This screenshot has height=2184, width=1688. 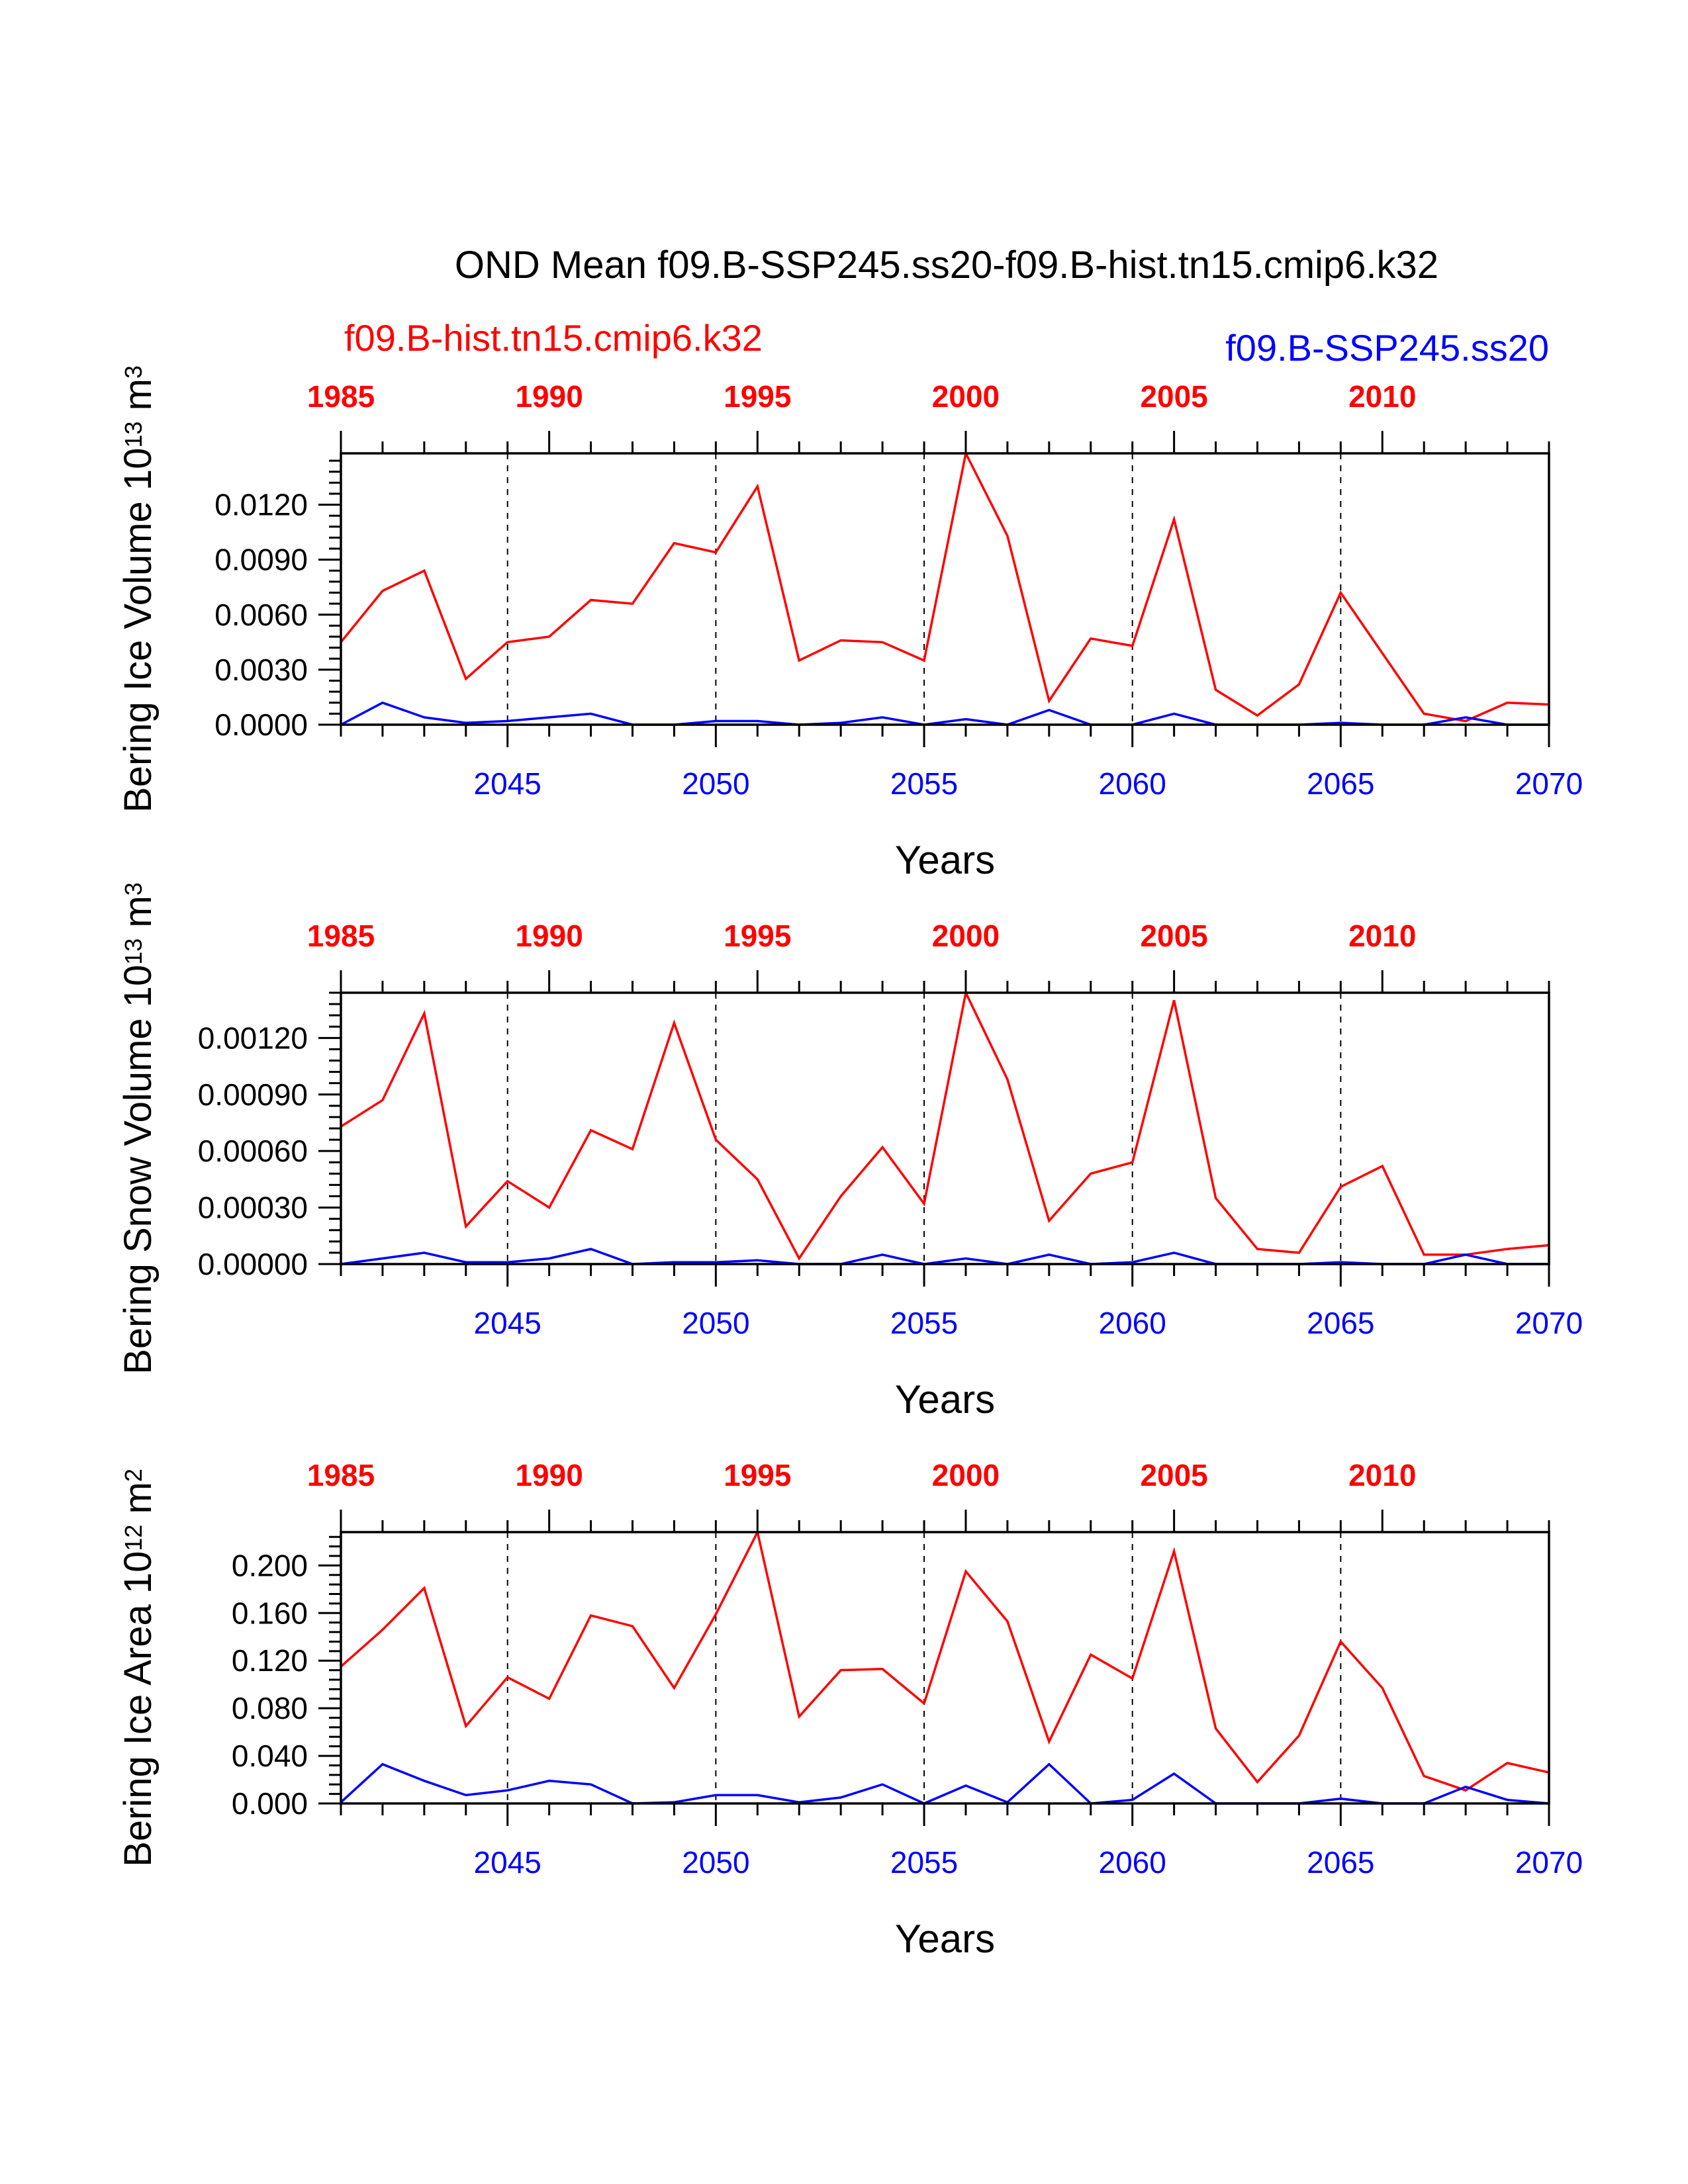 I want to click on y-axis-title: Bering Ice Volume 1013 m3, so click(x=138, y=589).